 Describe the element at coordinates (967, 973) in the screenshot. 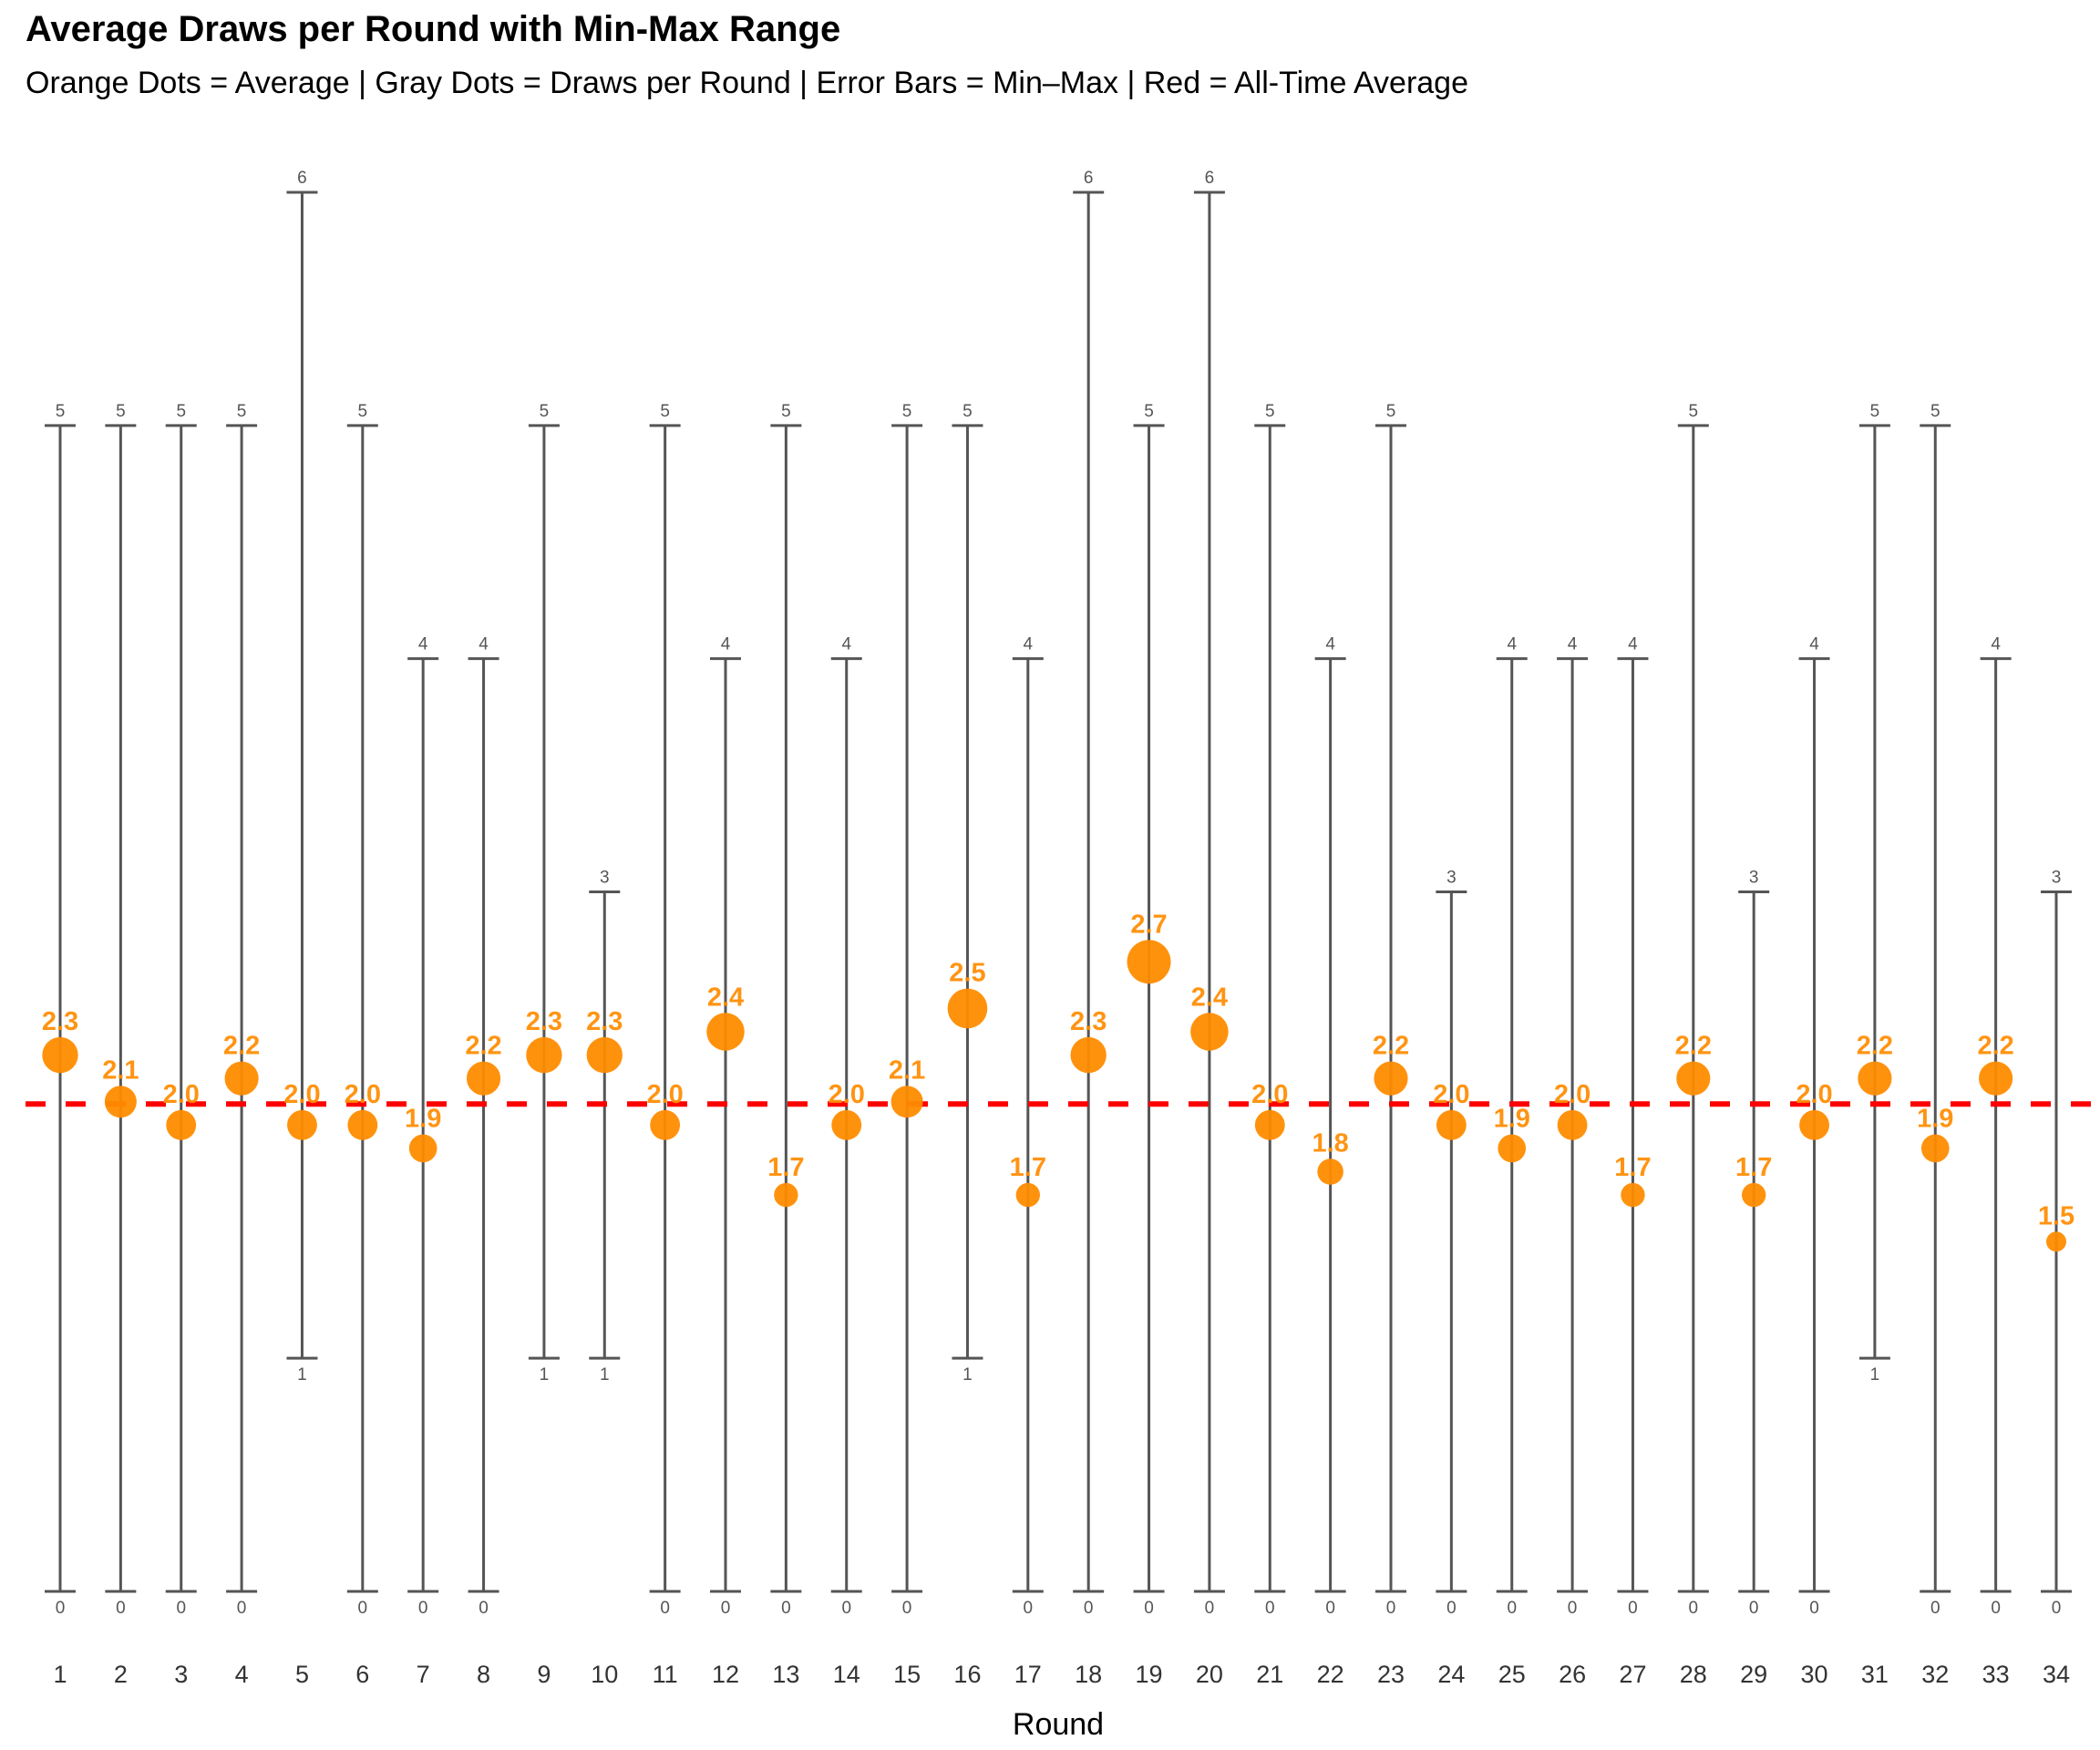

I see `average-value-label: 2.5` at that location.